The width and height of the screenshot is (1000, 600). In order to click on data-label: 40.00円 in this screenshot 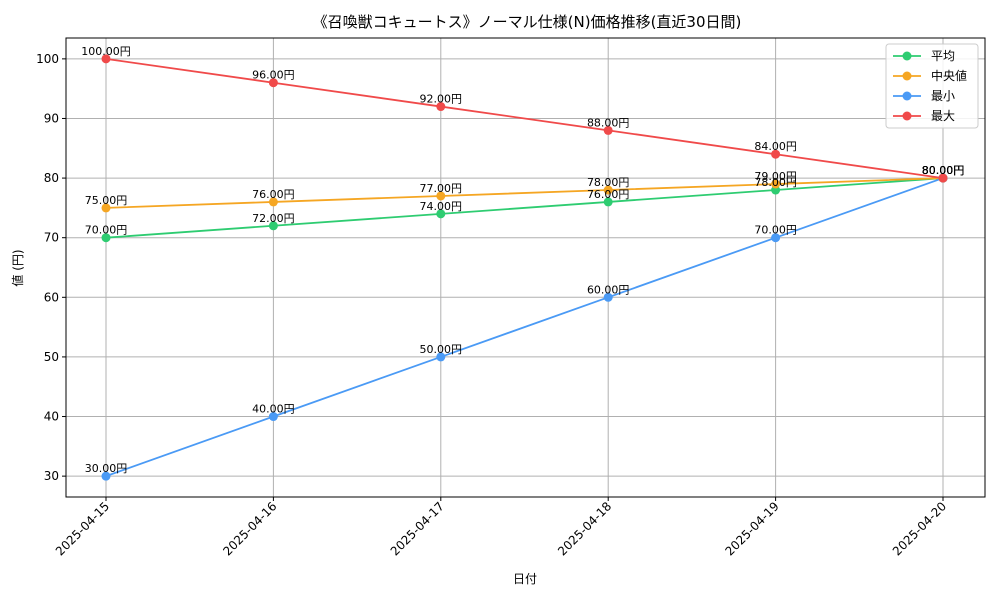, I will do `click(273, 409)`.